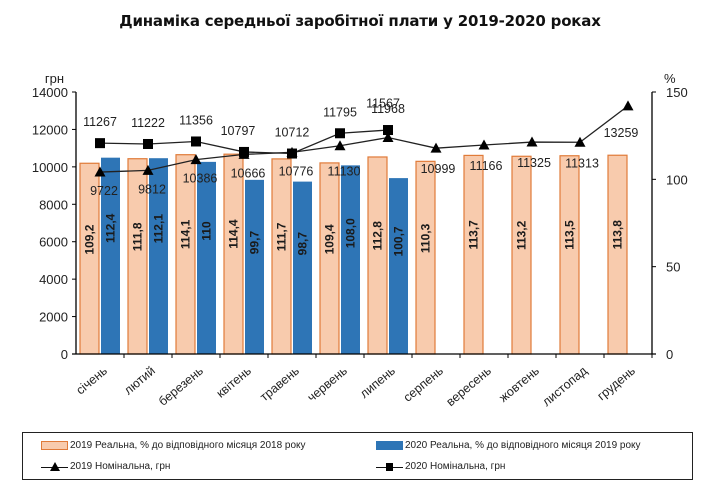 The height and width of the screenshot is (495, 720). What do you see at coordinates (469, 386) in the screenshot?
I see `x-axis-category-label: вересень` at bounding box center [469, 386].